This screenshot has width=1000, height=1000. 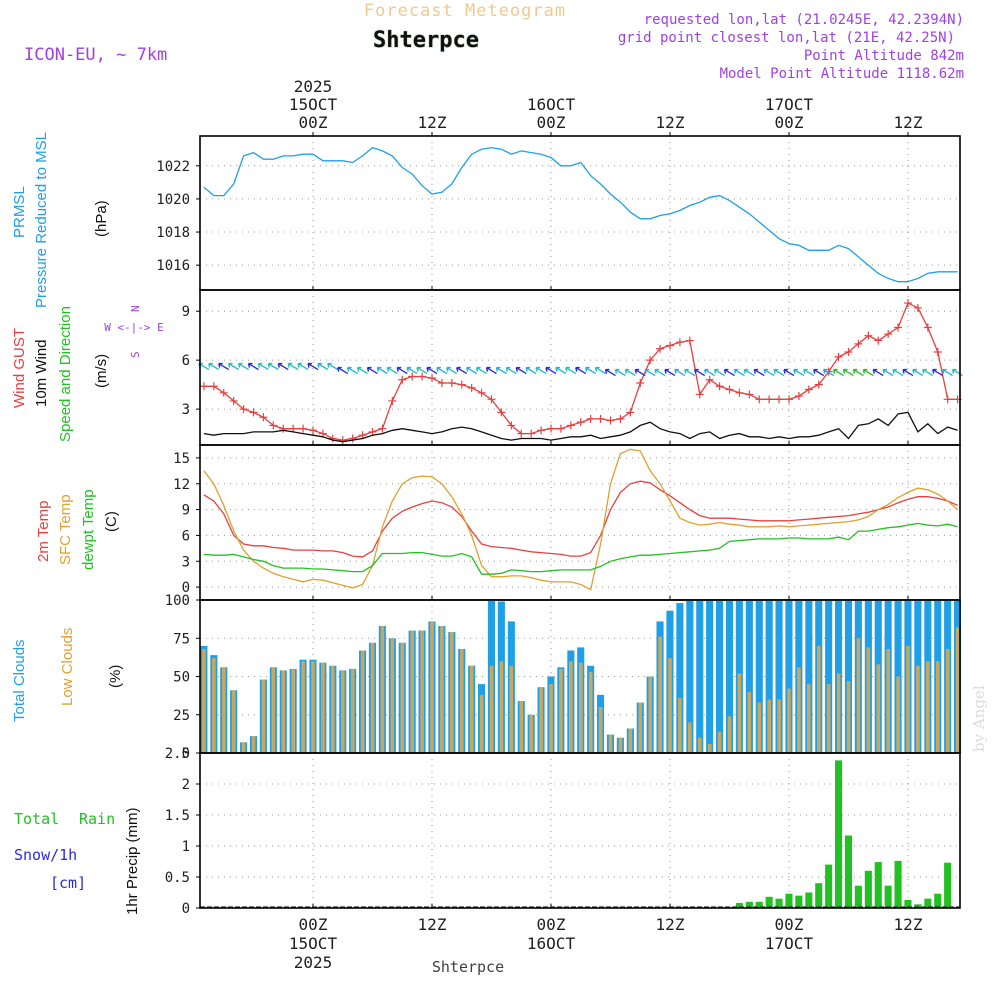 What do you see at coordinates (426, 40) in the screenshot?
I see `place-title: Shterpce` at bounding box center [426, 40].